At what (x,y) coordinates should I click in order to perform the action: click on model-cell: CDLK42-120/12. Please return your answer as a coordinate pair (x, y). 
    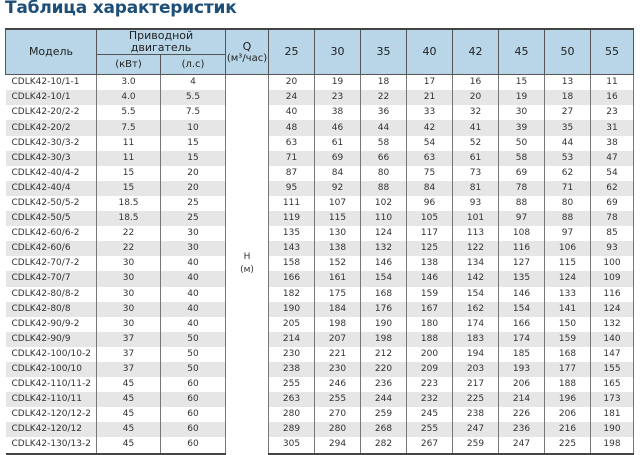
    Looking at the image, I should click on (51, 430).